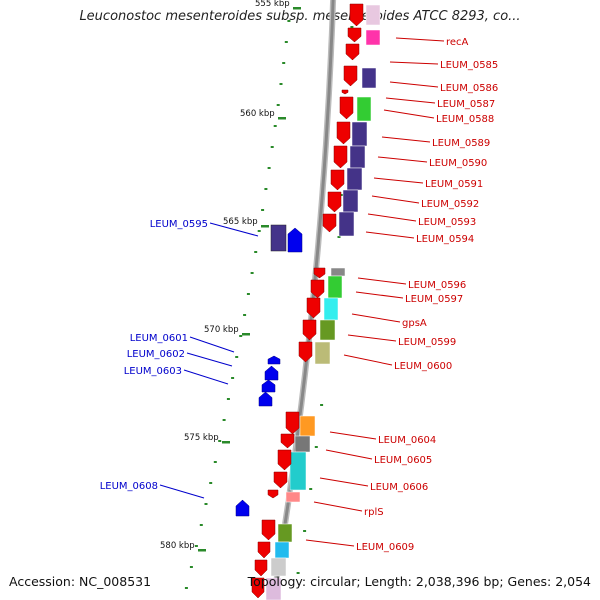 Image resolution: width=600 pixels, height=600 pixels. What do you see at coordinates (399, 487) in the screenshot?
I see `forward-gene-label: LEUM_0606` at bounding box center [399, 487].